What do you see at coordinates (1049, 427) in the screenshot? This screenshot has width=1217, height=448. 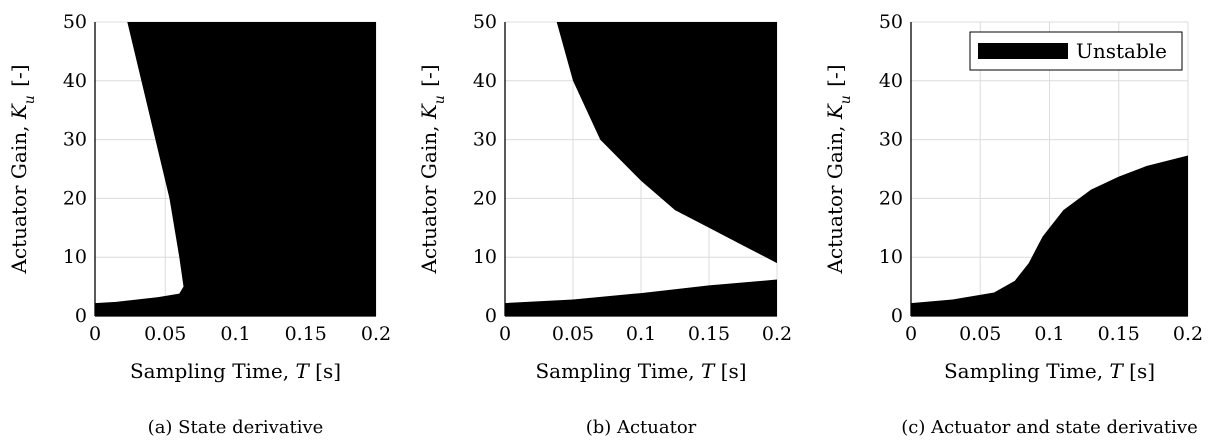 I see `panel-caption: (c) Actuator and state derivative` at bounding box center [1049, 427].